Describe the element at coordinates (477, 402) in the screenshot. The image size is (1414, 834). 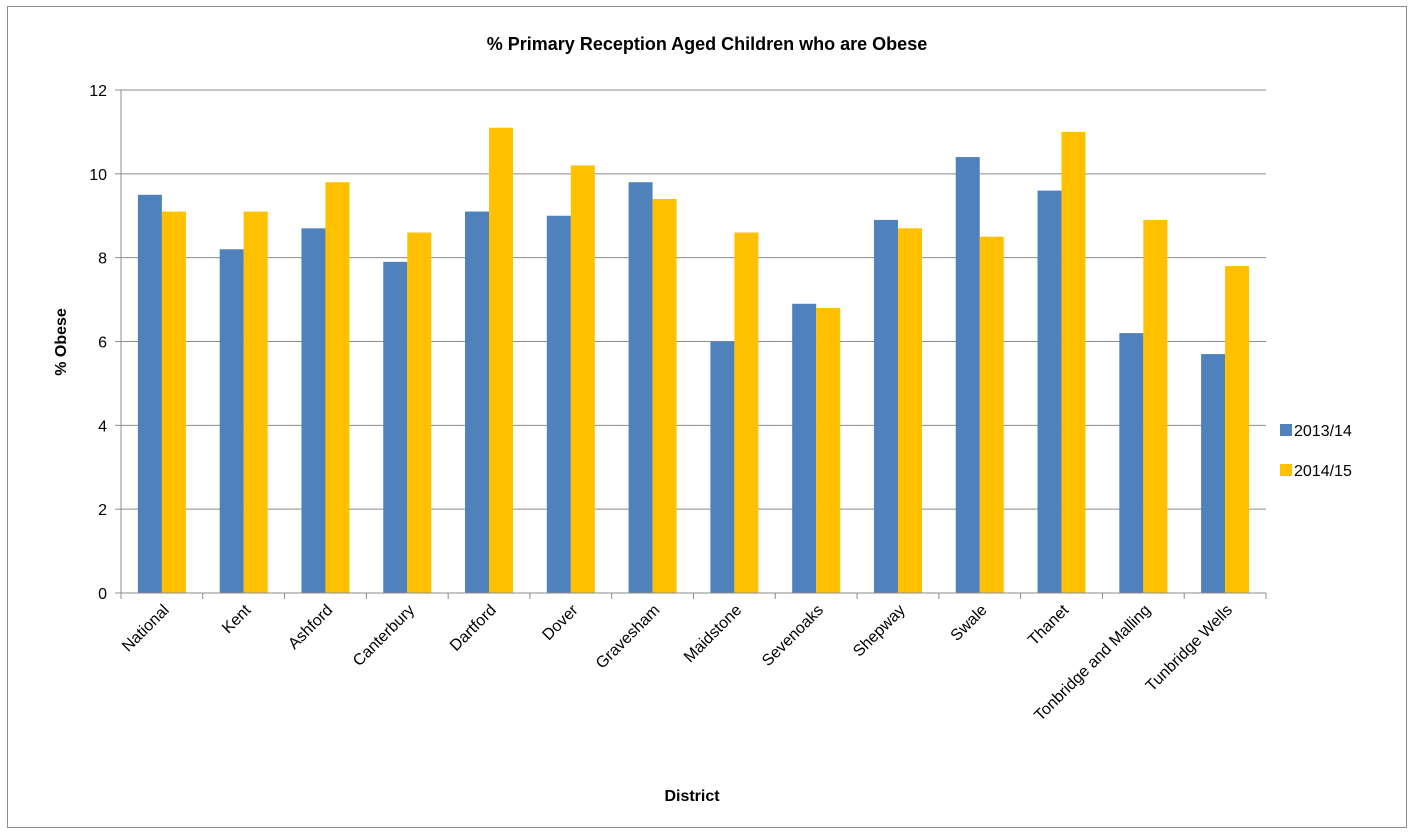
I see `bar-2013-14-dartford` at that location.